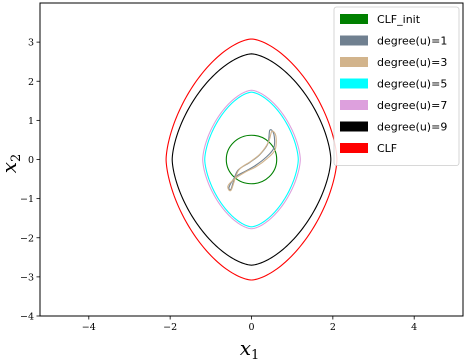 The height and width of the screenshot is (360, 466). Describe the element at coordinates (333, 327) in the screenshot. I see `x-tick-label: 2` at that location.